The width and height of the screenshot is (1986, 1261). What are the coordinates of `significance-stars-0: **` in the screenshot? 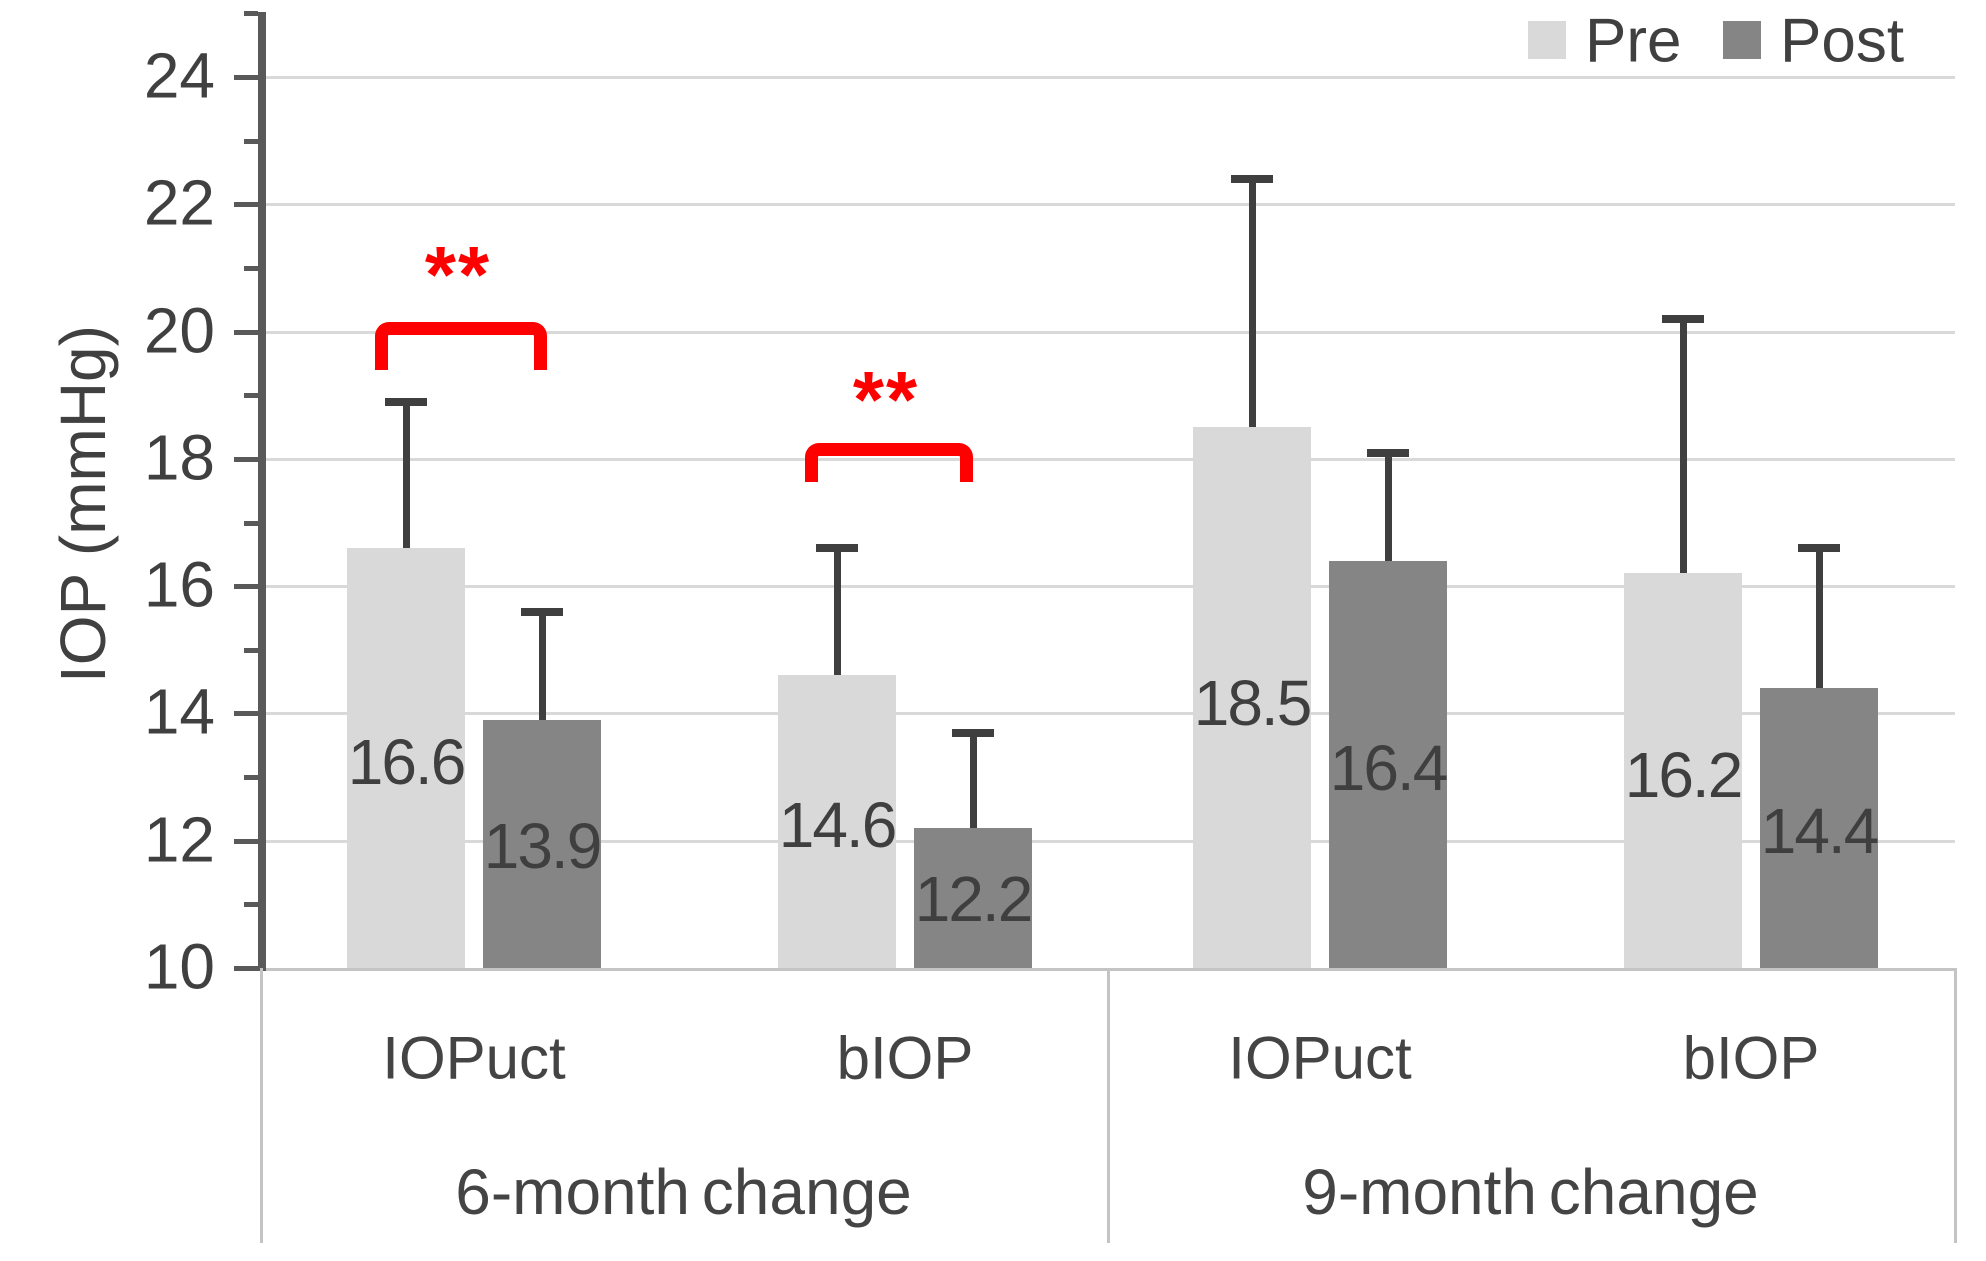 It's located at (458, 274).